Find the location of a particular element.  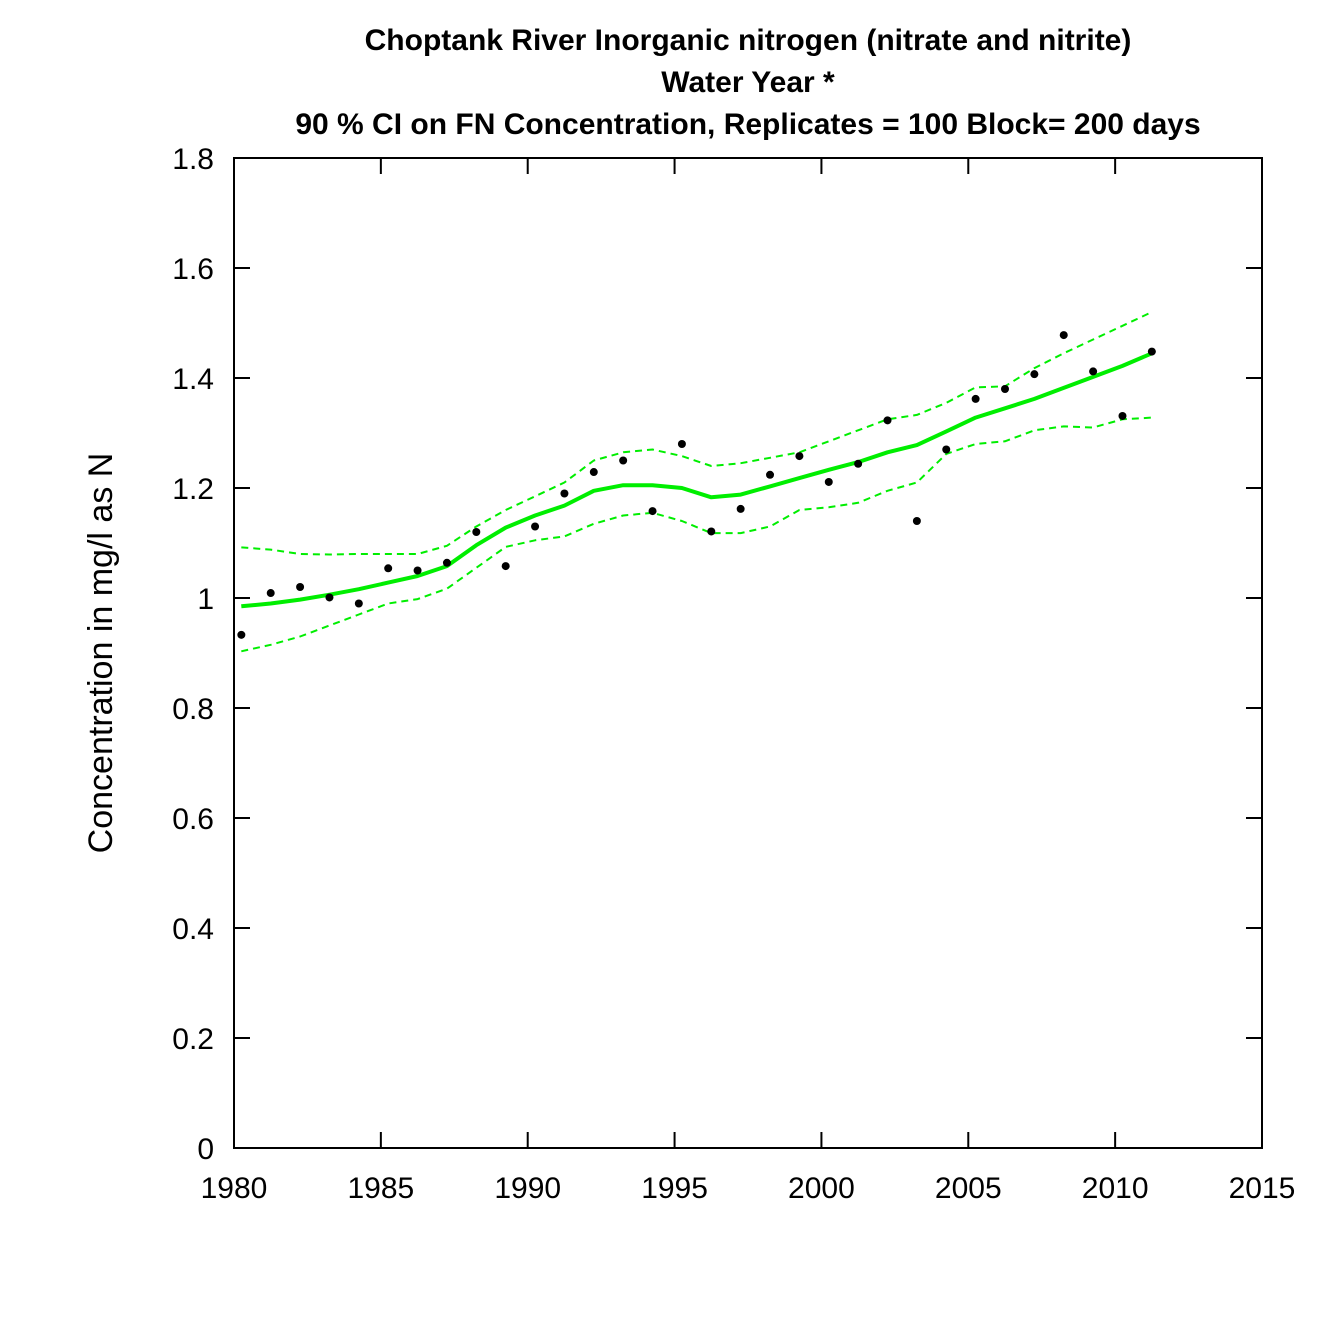

data-point-2005.25 is located at coordinates (975, 398).